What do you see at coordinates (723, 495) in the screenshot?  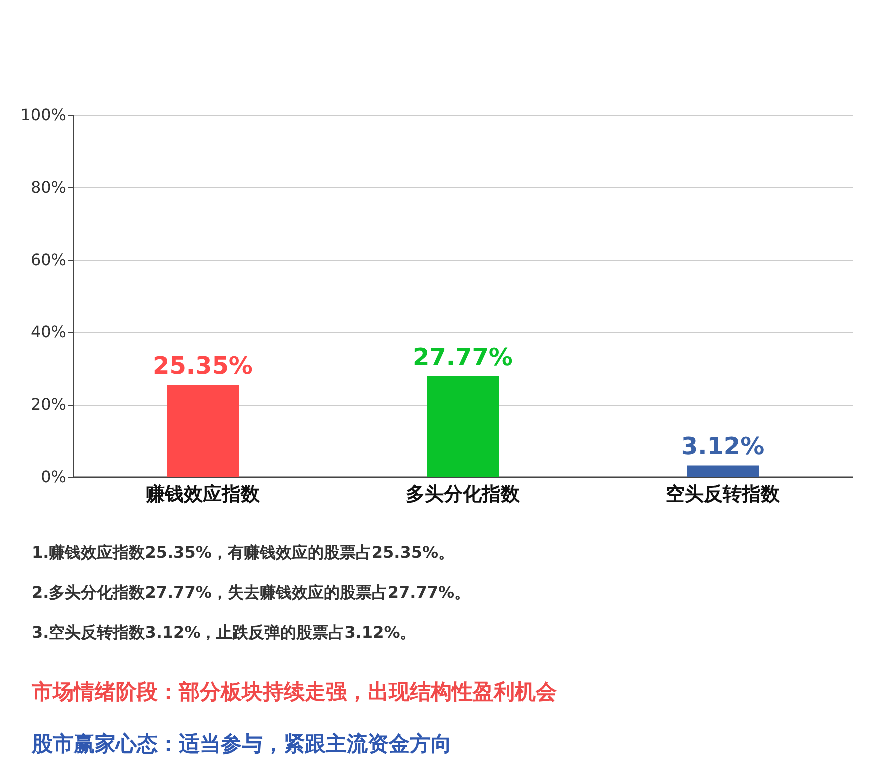 I see `x-tick-label: 空头反转指数` at bounding box center [723, 495].